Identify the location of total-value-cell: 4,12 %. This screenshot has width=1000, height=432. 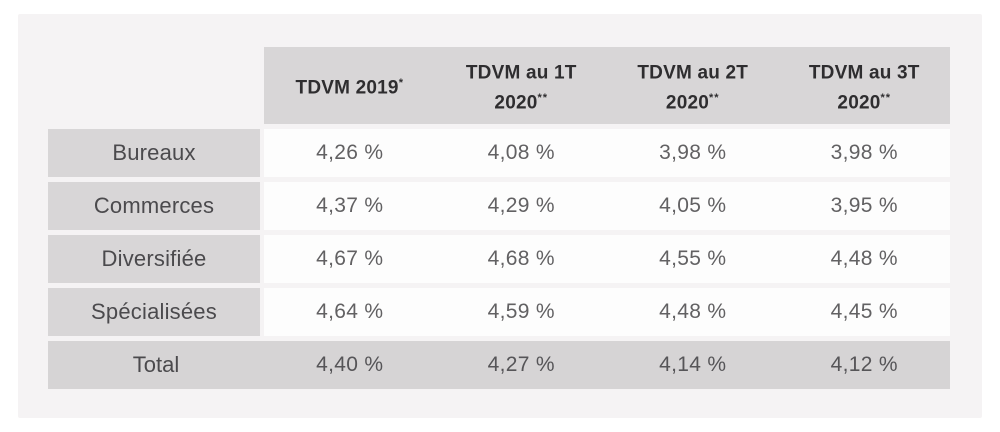
(864, 365).